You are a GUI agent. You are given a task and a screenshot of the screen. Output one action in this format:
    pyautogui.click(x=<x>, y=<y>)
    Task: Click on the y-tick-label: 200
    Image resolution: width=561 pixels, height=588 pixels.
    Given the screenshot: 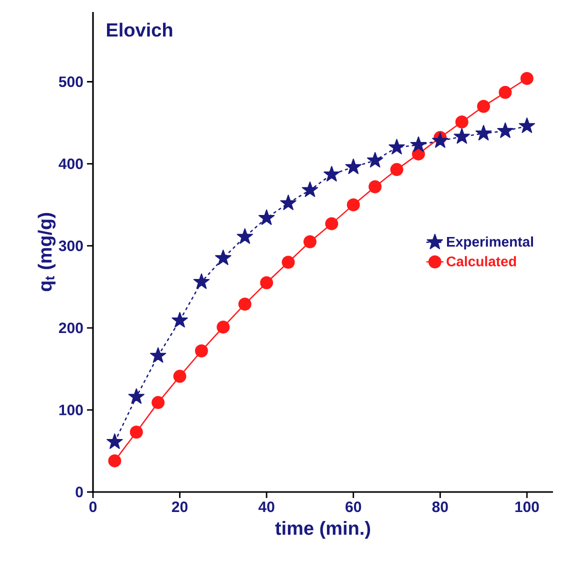 What is the action you would take?
    pyautogui.click(x=70, y=328)
    